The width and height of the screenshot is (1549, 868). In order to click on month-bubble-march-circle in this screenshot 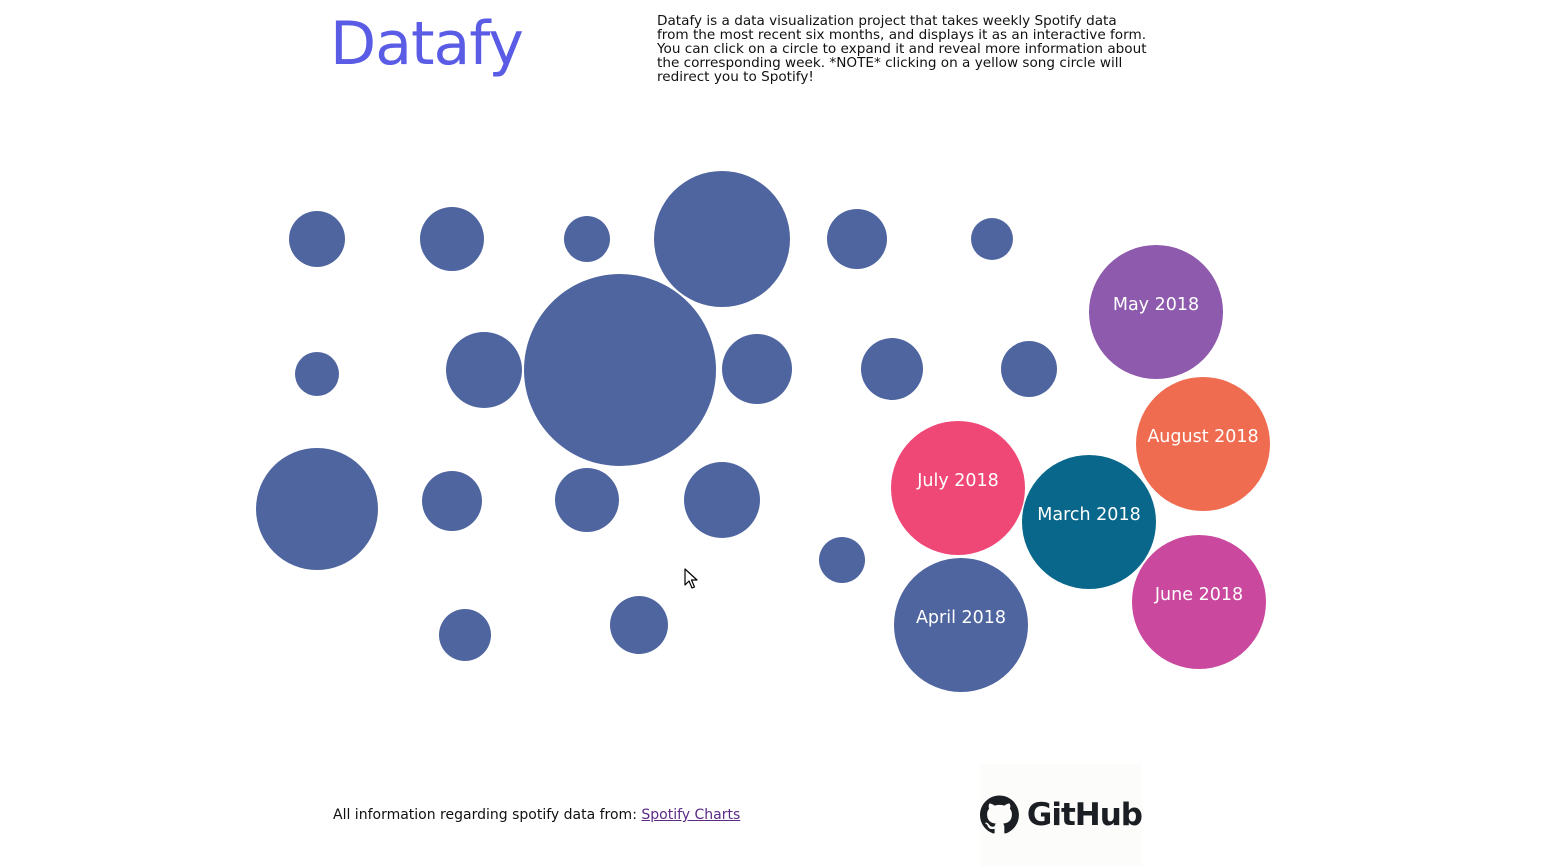, I will do `click(1089, 522)`.